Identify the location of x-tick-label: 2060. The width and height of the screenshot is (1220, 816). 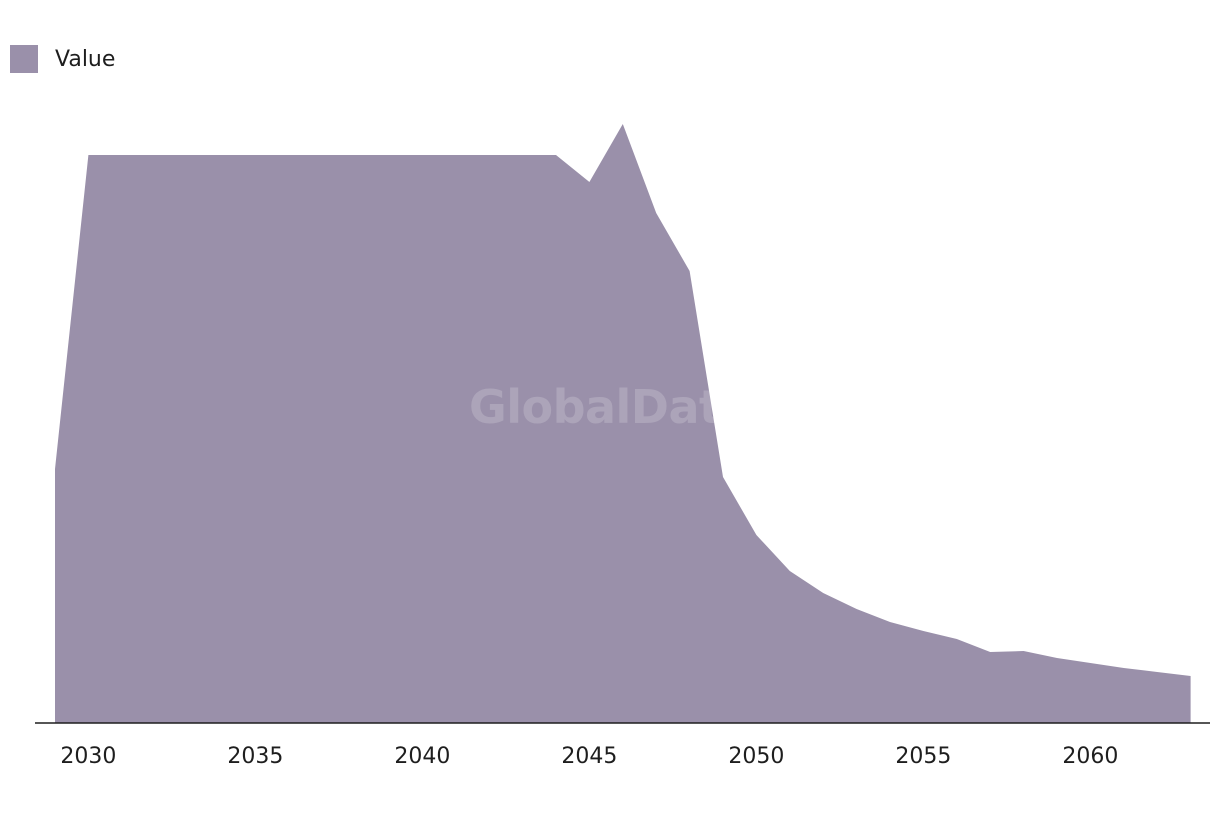
(1090, 756).